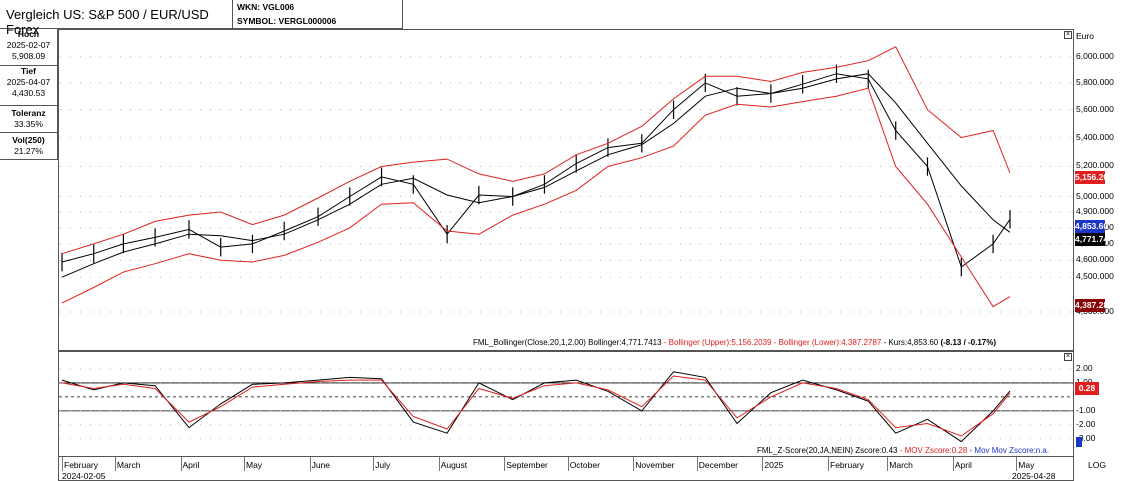 This screenshot has height=481, width=1123. What do you see at coordinates (1095, 55) in the screenshot?
I see `price-y-tick: 6,000.000` at bounding box center [1095, 55].